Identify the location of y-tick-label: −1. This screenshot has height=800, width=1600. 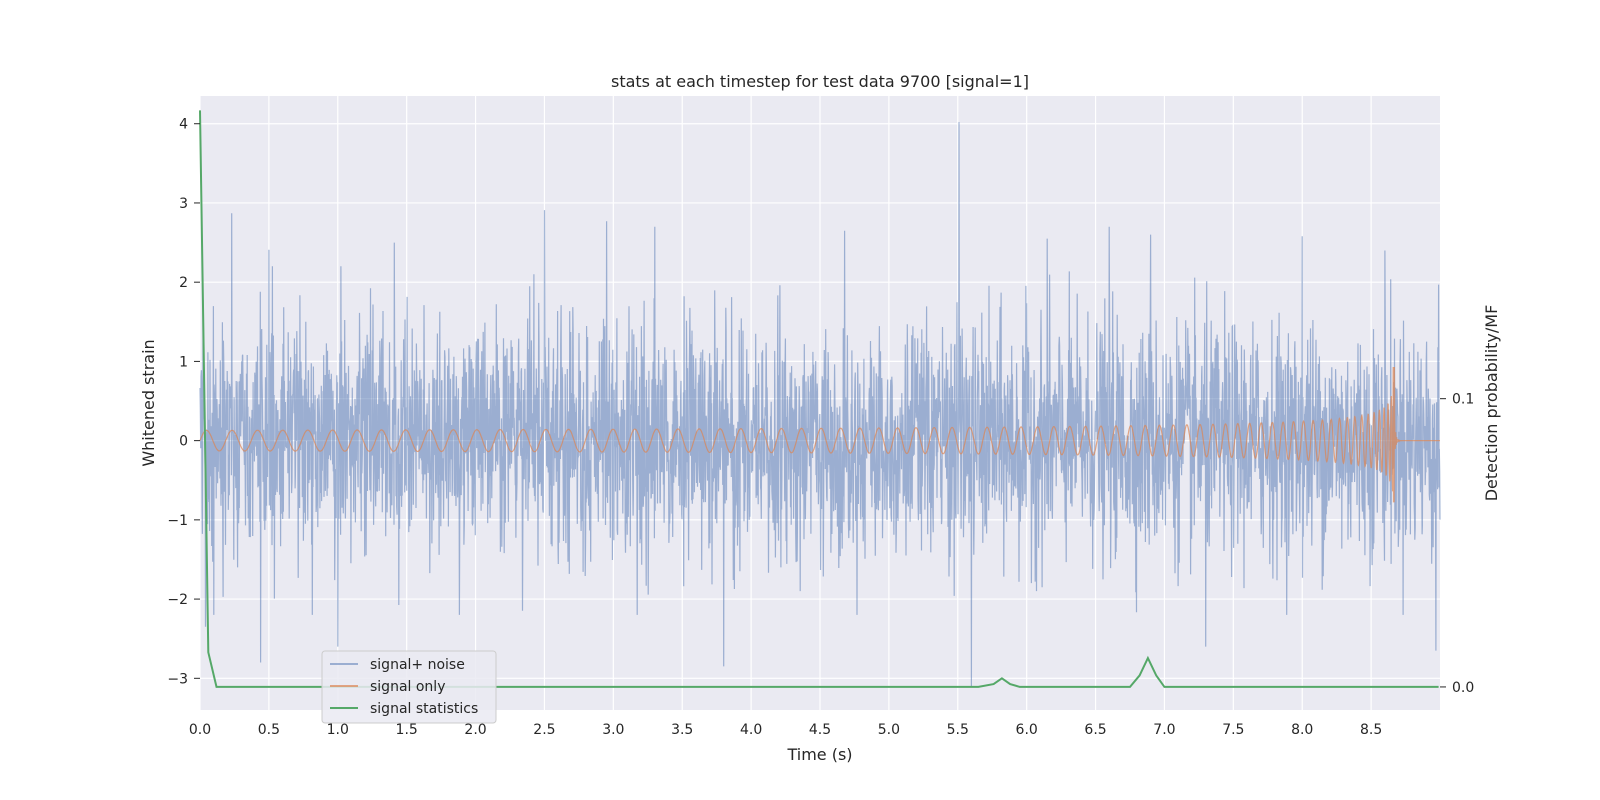
(177, 521).